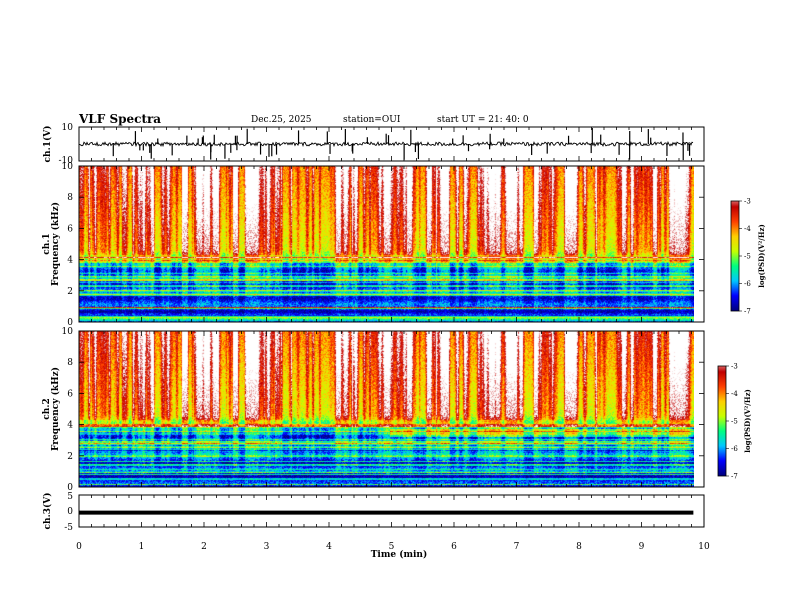 This screenshot has width=792, height=612. Describe the element at coordinates (55, 409) in the screenshot. I see `ch2-spectrogram-ylabel-frequency: Frequency (kHz)` at that location.